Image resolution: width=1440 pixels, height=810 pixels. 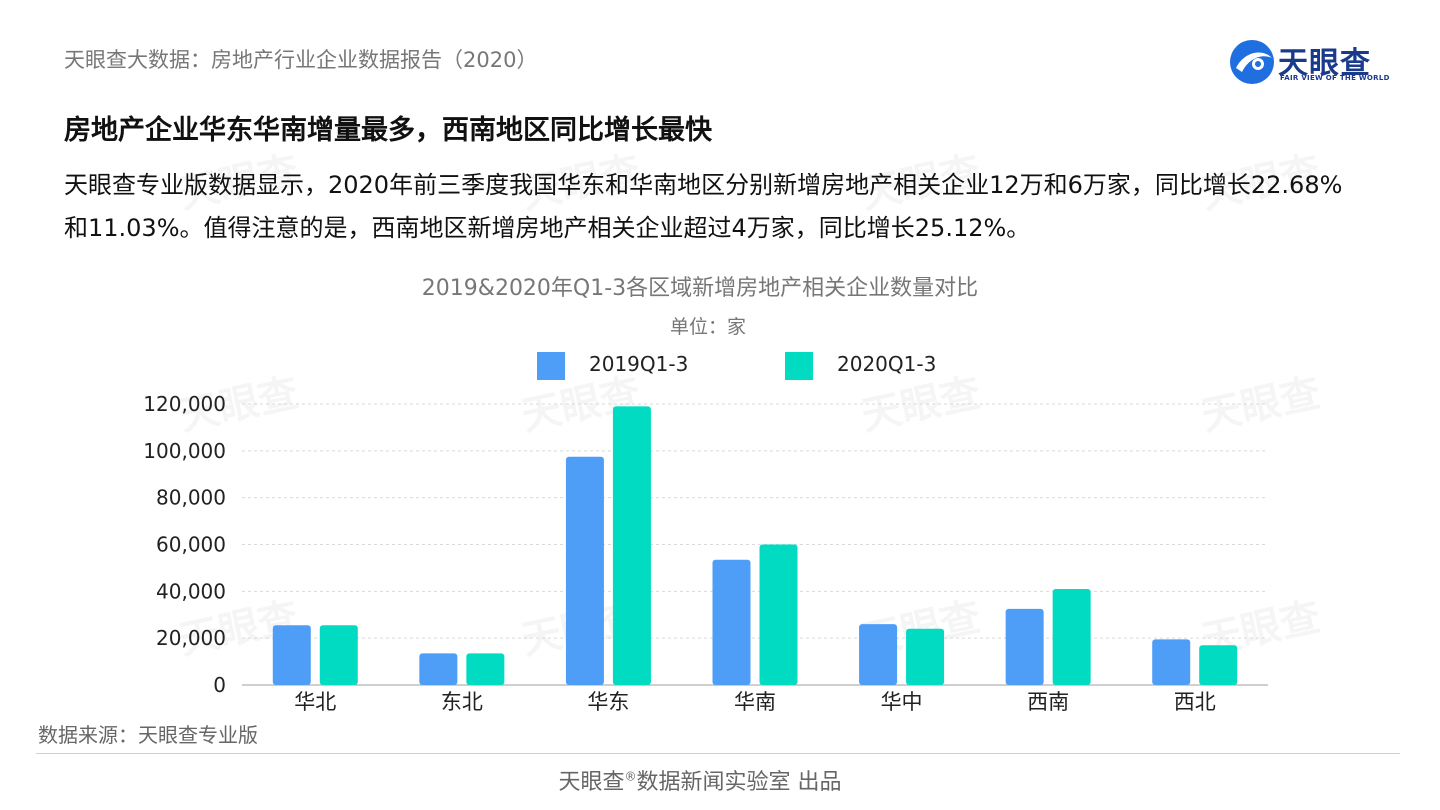 I want to click on x-tick-label: 东北, so click(x=462, y=702).